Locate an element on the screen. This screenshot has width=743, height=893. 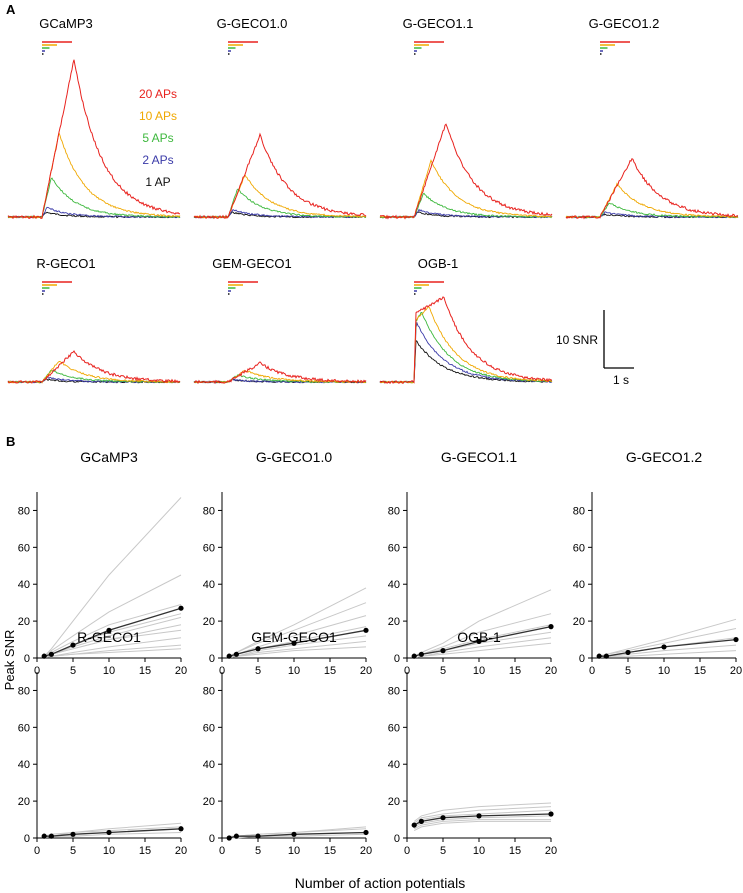
trace-panel-ogb-1: OGB-1 is located at coordinates (466, 320).